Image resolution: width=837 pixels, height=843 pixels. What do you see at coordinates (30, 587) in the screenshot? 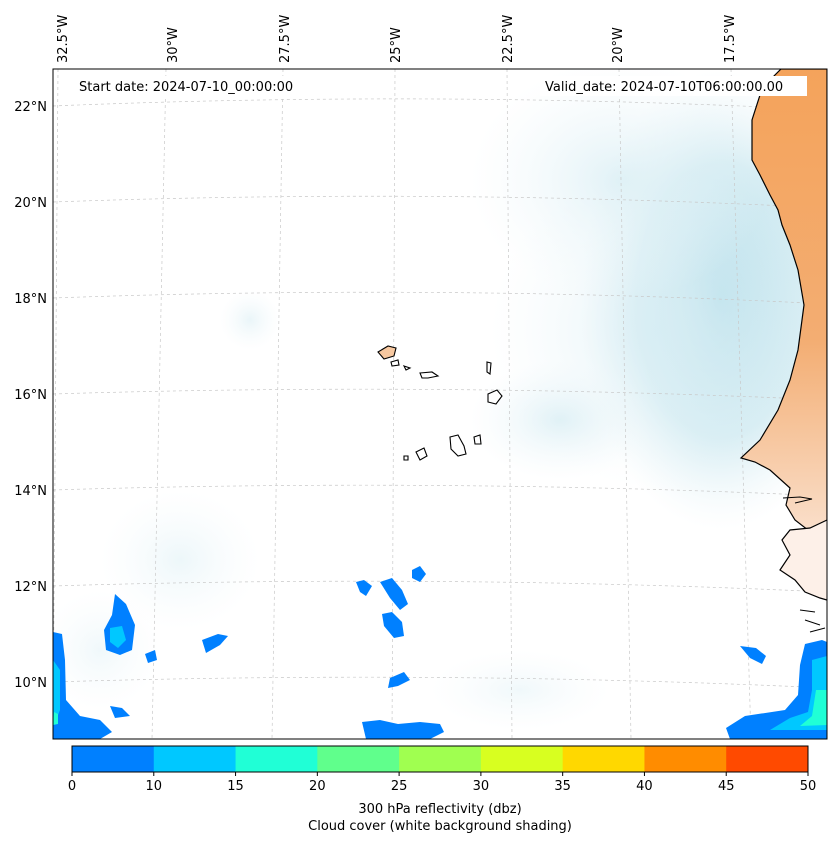
I see `lat-tick-label: 12°N` at bounding box center [30, 587].